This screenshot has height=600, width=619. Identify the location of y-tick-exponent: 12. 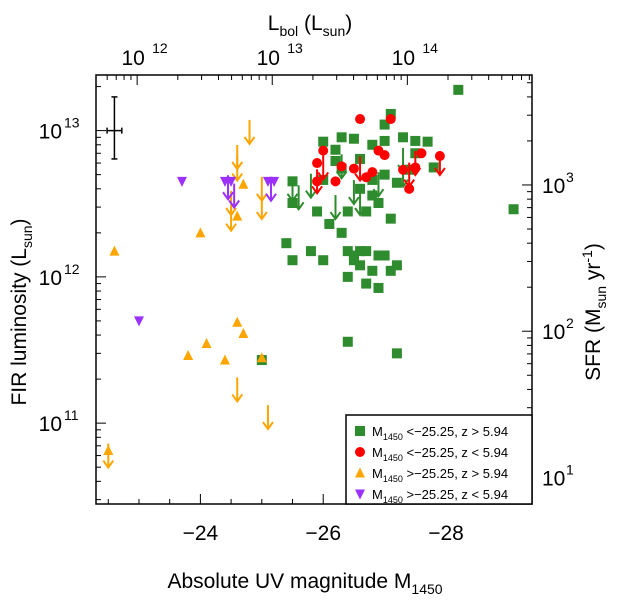
(72, 269).